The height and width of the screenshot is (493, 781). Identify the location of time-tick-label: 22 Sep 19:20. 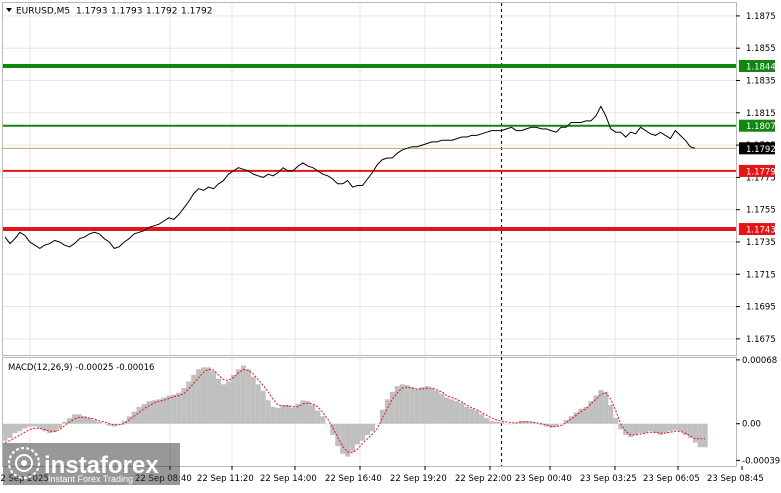
(418, 479).